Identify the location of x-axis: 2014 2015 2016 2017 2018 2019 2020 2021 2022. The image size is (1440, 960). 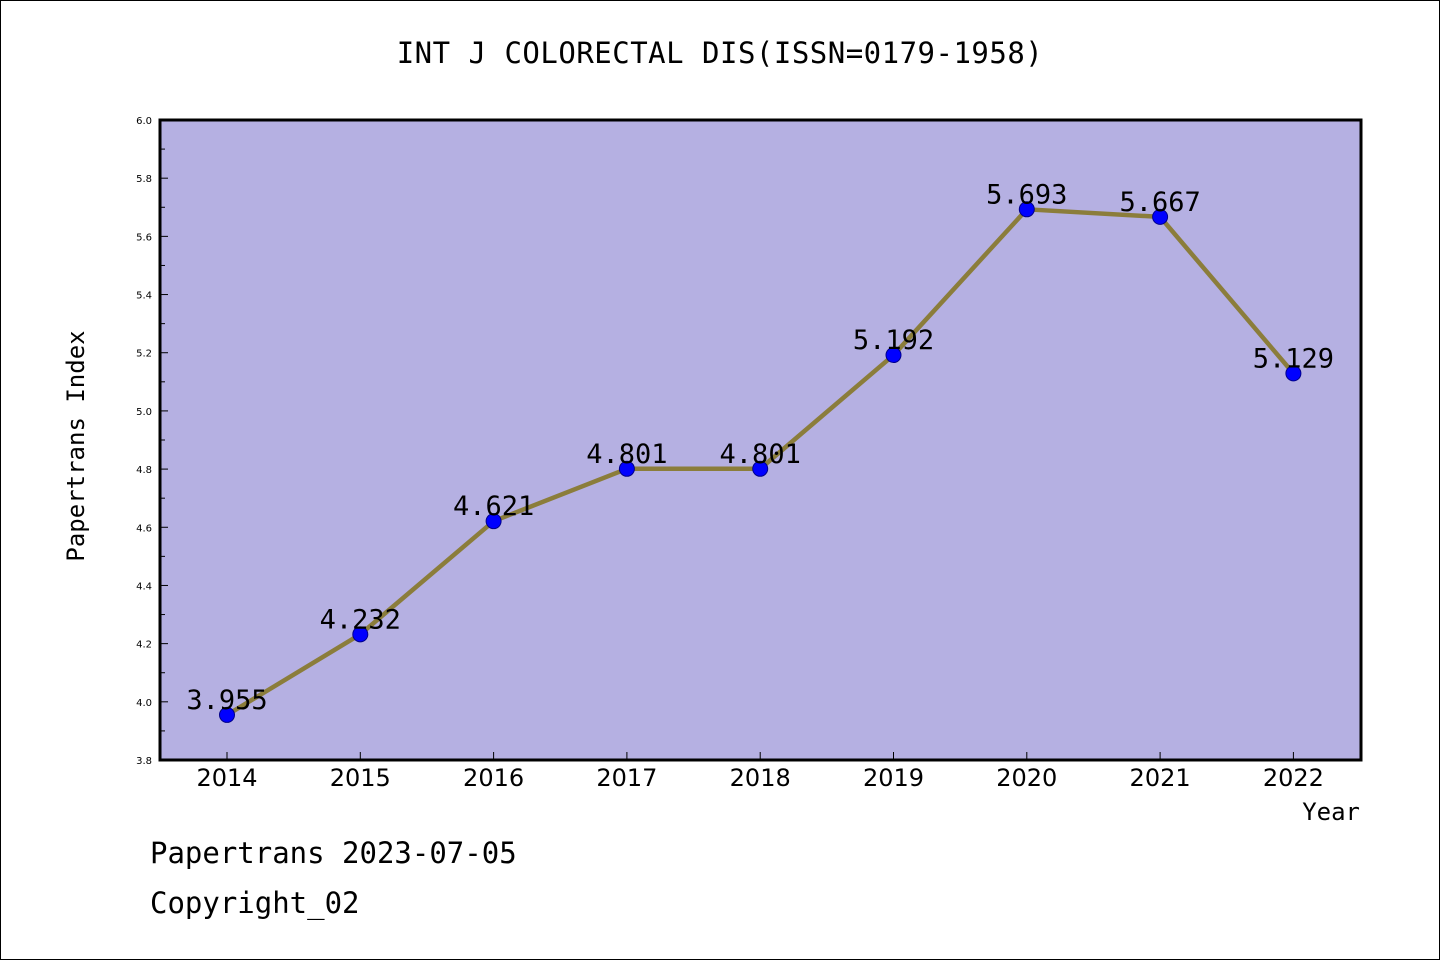
(760, 772).